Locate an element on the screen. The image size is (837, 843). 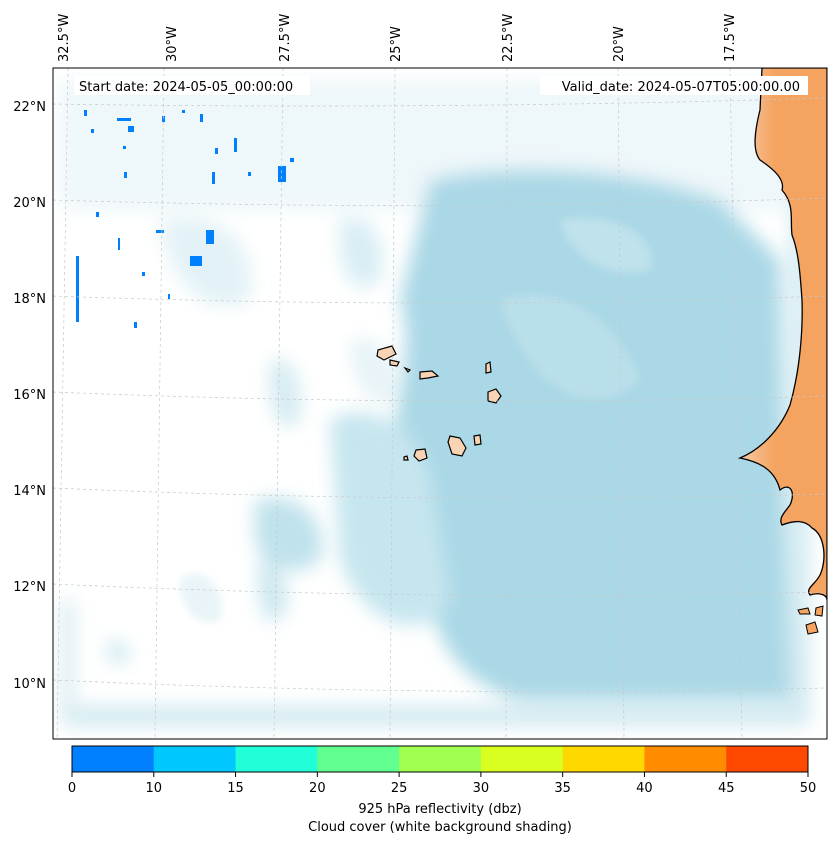
lat-label-20n: 20°N is located at coordinates (29, 203).